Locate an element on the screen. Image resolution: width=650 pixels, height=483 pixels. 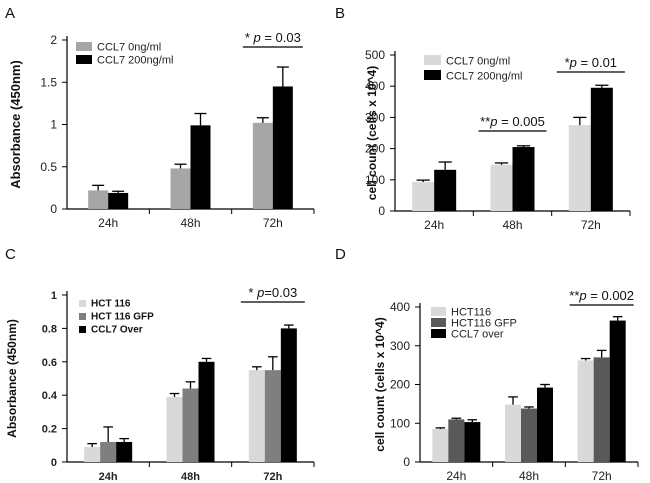
y-tick-label: 500 is located at coordinates (375, 55).